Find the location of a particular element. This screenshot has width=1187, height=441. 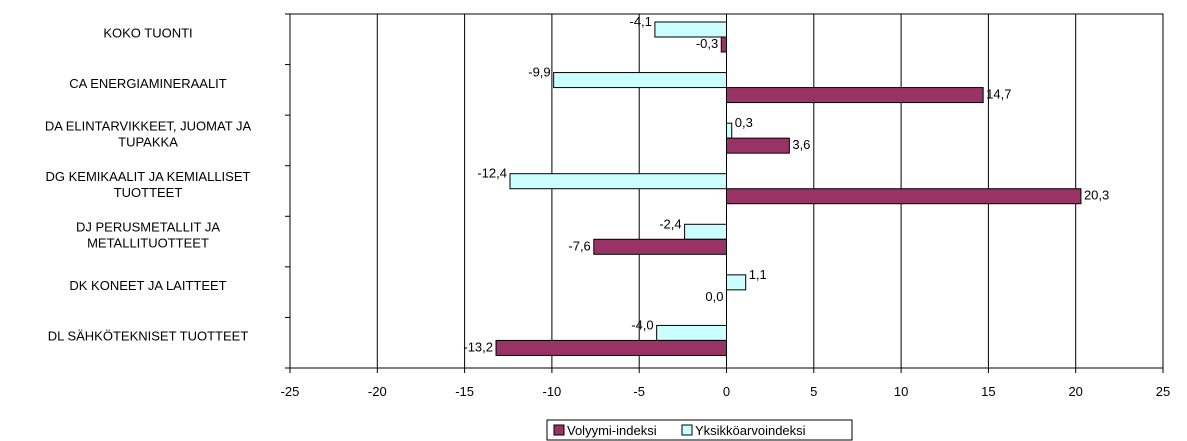

data-label: -9,9 is located at coordinates (539, 72).